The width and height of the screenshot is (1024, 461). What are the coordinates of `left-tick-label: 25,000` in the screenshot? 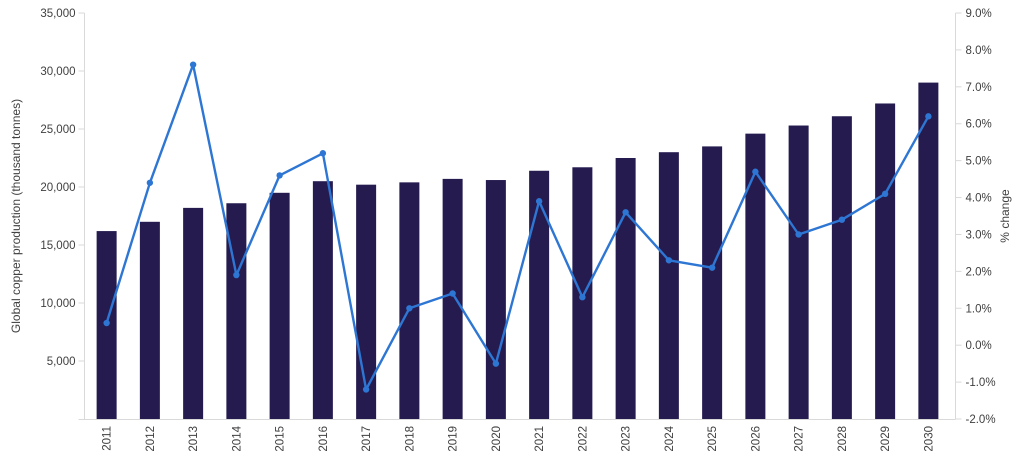 It's located at (57, 130).